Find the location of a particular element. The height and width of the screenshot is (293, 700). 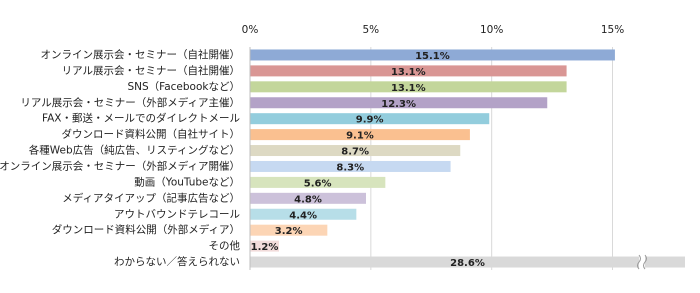

value-label: 4.4% is located at coordinates (303, 215).